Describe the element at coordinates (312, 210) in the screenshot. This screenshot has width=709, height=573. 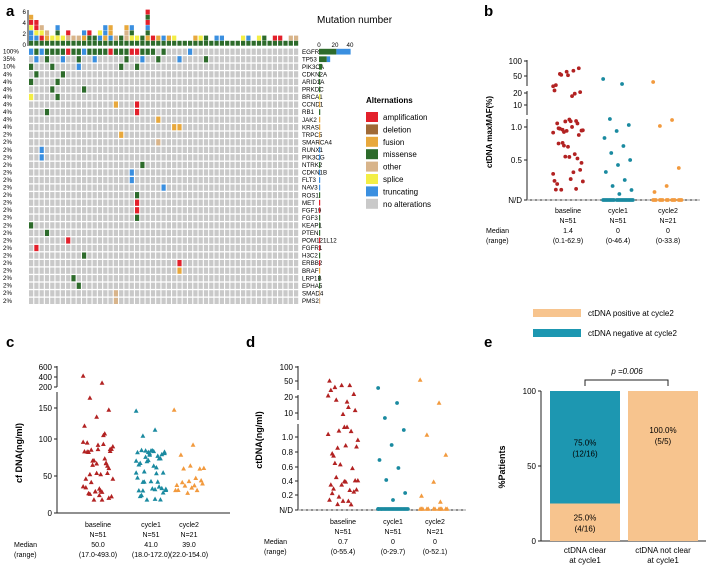
I see `gene-label: FGF19` at that location.